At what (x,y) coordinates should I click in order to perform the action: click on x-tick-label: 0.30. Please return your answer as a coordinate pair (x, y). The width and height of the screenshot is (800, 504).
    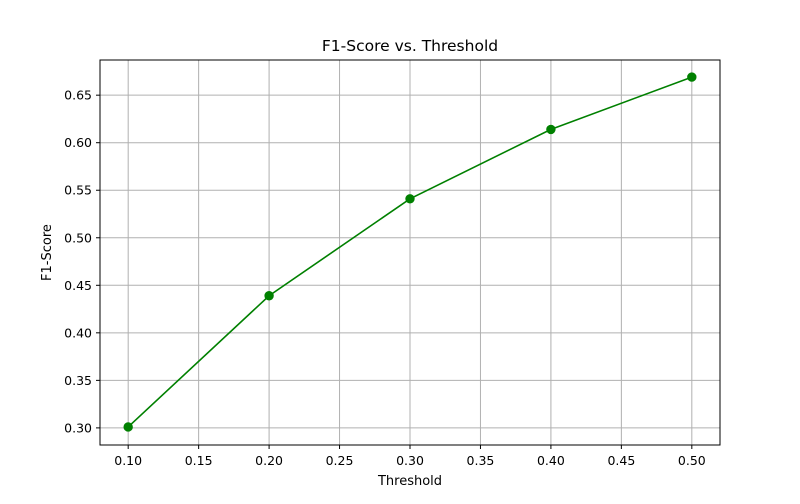
    Looking at the image, I should click on (410, 460).